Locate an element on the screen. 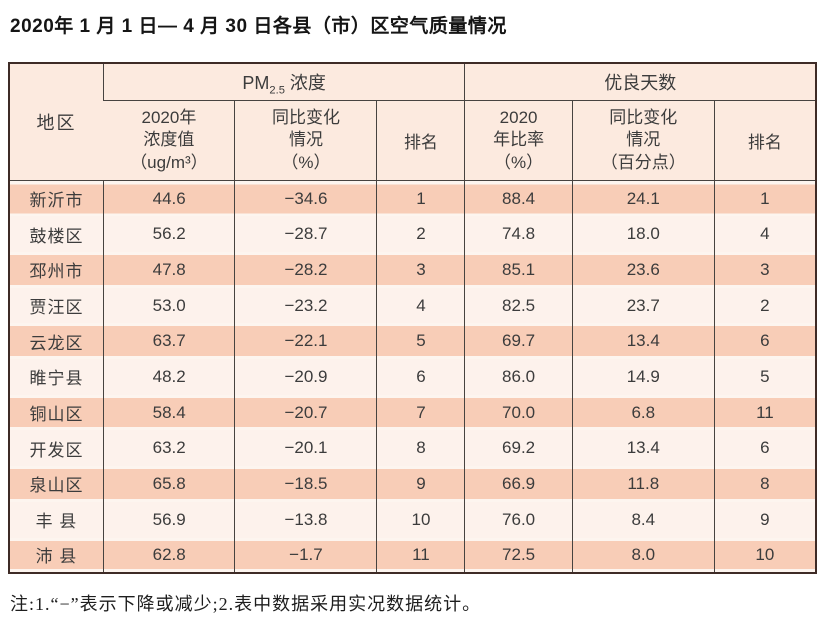 This screenshot has height=620, width=825. pm-value-cell: 63.7 is located at coordinates (168, 341).